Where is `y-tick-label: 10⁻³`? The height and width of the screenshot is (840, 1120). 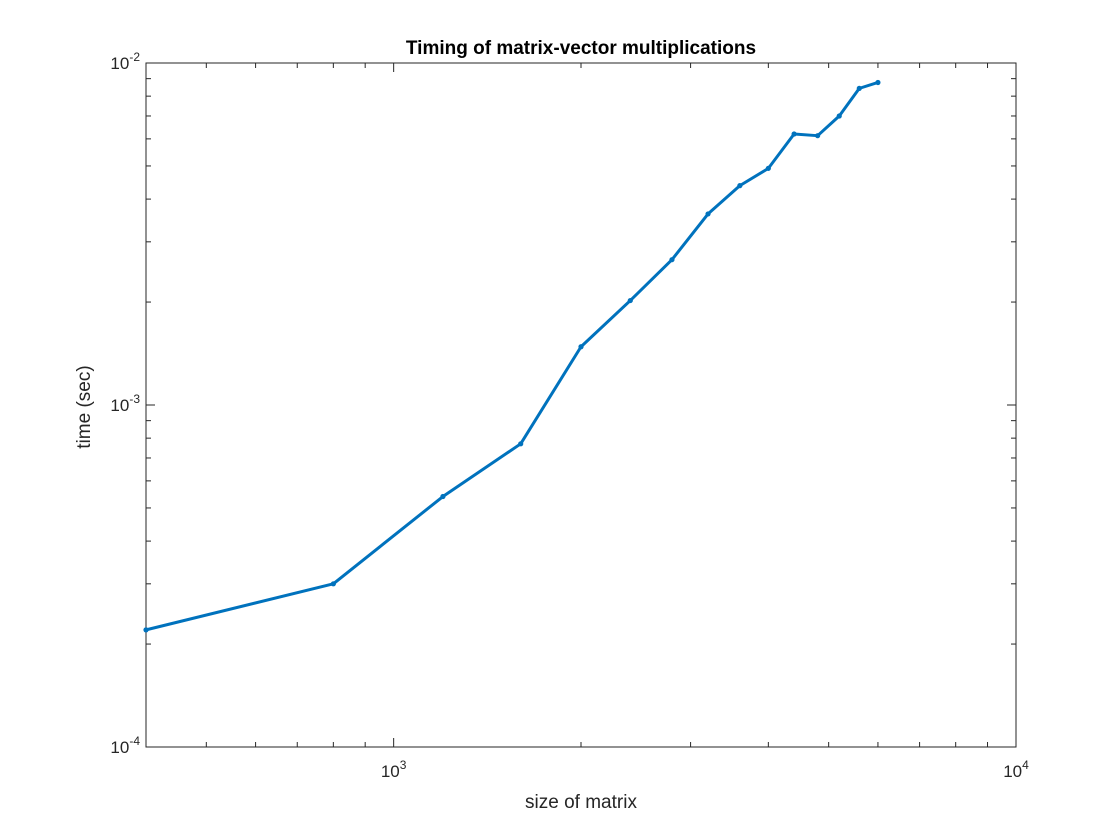 y-tick-label: 10⁻³ is located at coordinates (125, 403).